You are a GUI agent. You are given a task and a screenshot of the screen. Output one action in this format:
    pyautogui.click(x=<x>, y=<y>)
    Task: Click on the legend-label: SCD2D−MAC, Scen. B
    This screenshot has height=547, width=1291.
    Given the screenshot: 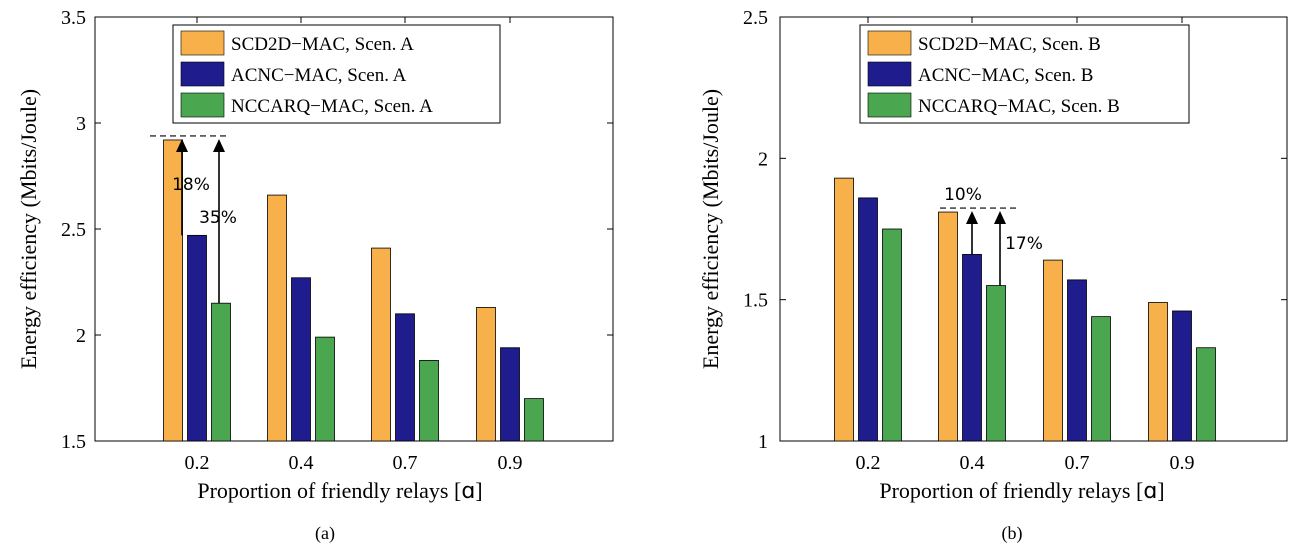 What is the action you would take?
    pyautogui.click(x=1009, y=44)
    